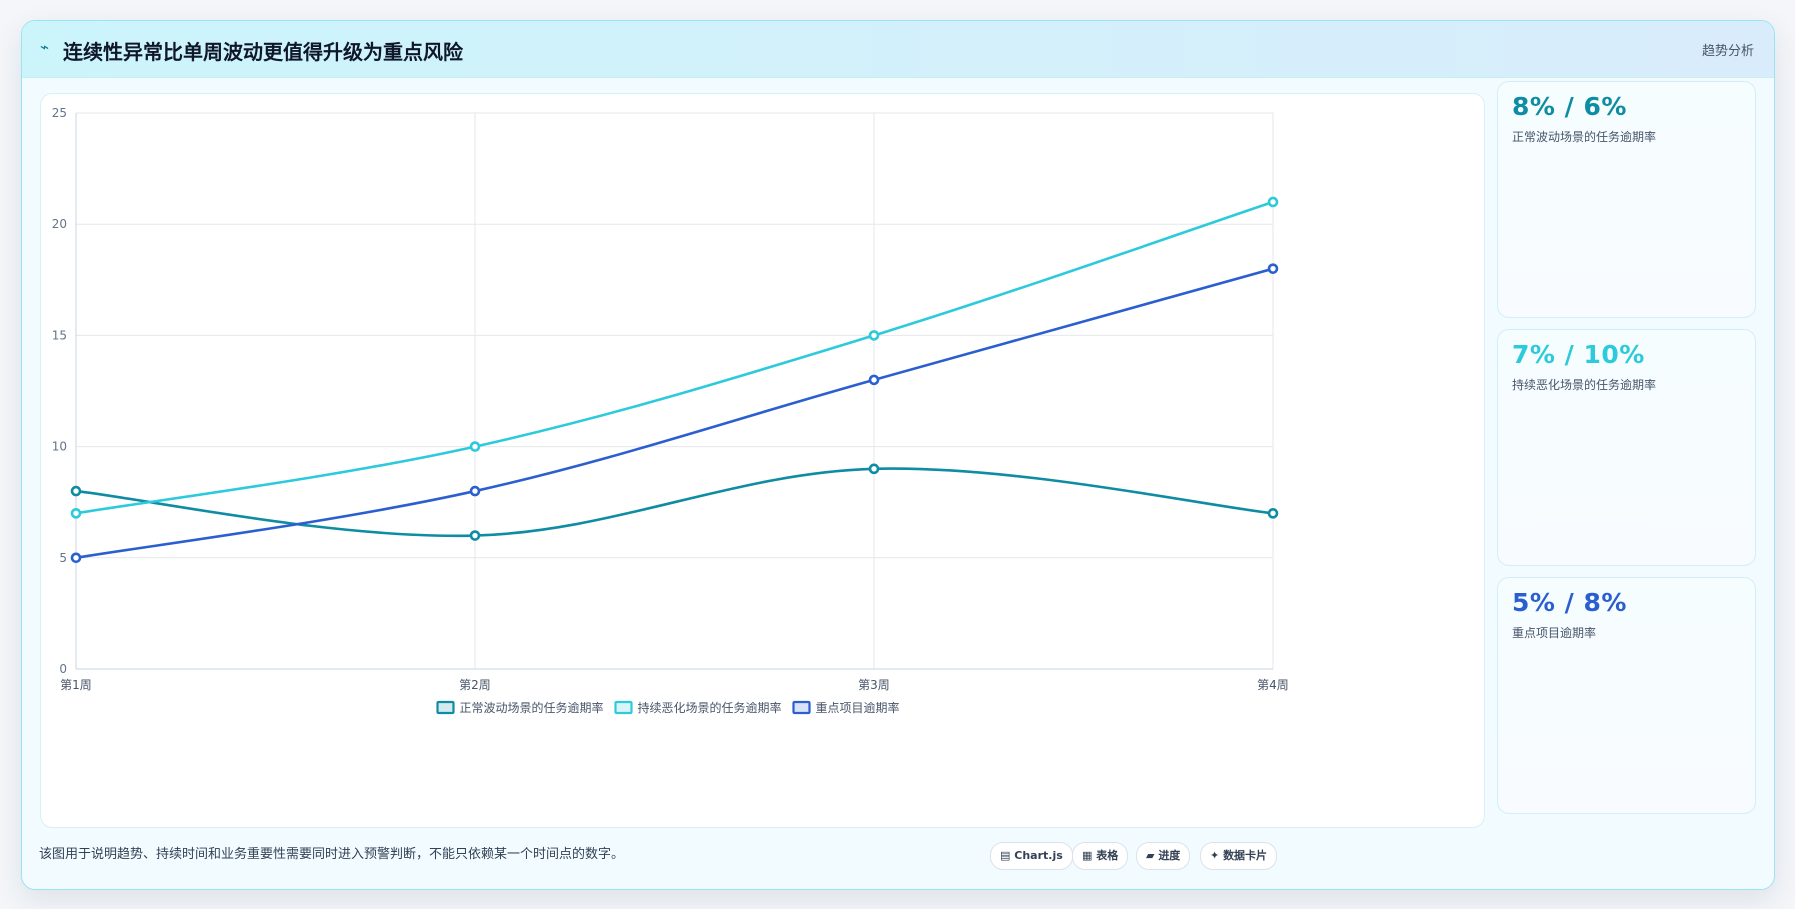  Describe the element at coordinates (1038, 855) in the screenshot. I see `chip-label: Chart.js` at that location.